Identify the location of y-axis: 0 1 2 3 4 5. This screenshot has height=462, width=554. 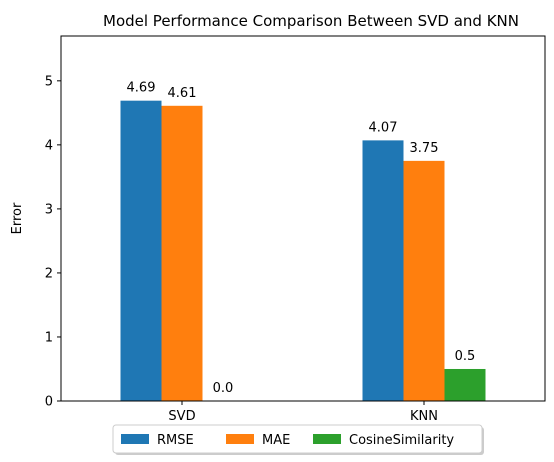
(53, 242).